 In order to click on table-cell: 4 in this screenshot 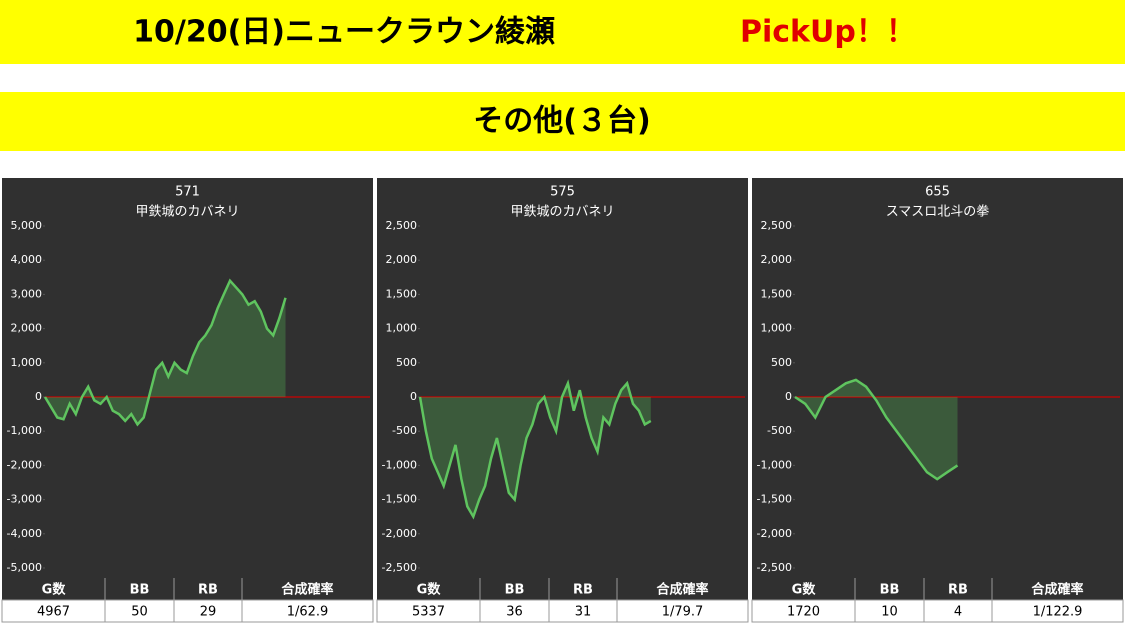, I will do `click(958, 612)`.